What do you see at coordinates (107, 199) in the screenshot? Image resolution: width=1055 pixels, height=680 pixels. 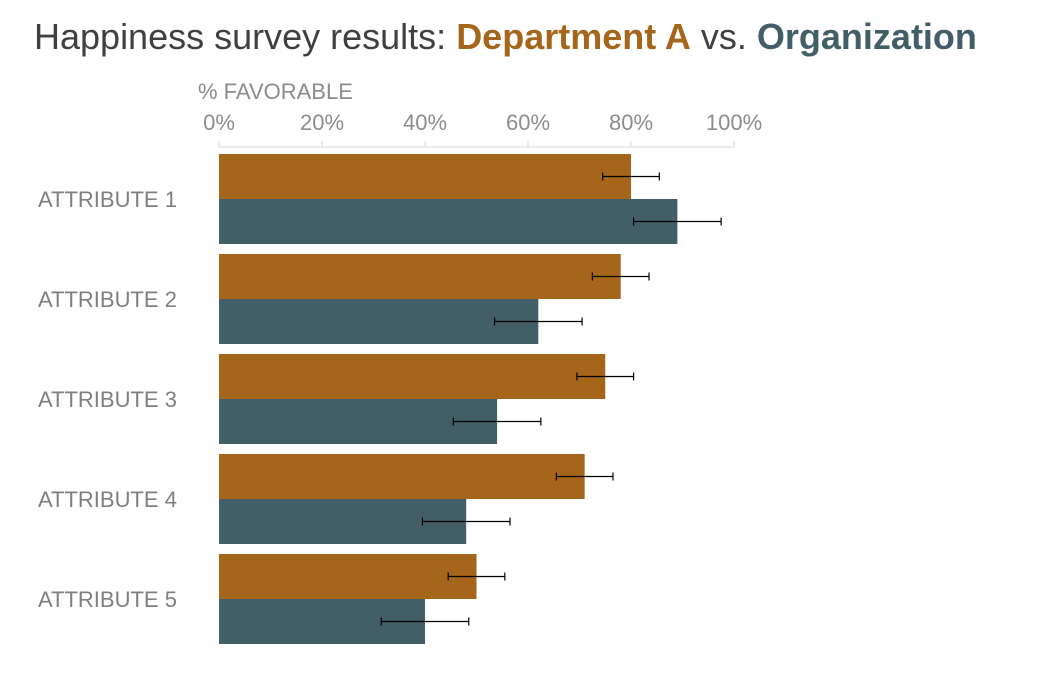 I see `category-label: ATTRIBUTE 1` at bounding box center [107, 199].